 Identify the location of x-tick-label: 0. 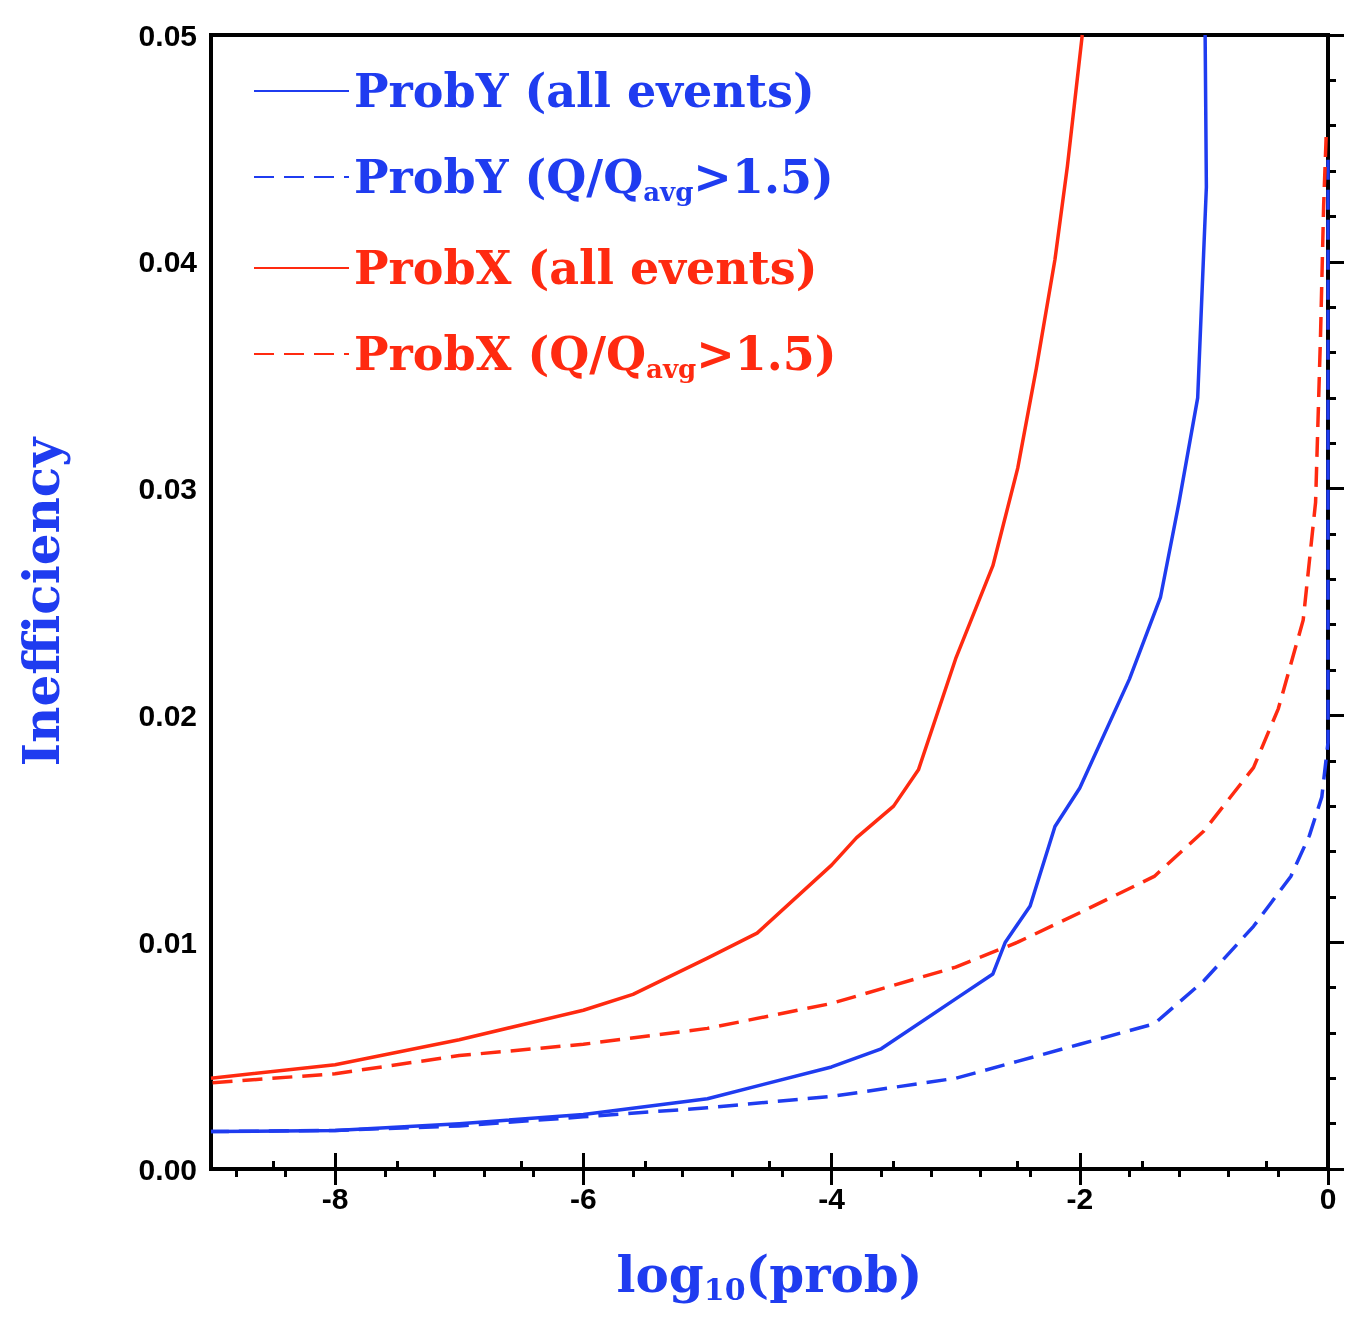
(1328, 1198).